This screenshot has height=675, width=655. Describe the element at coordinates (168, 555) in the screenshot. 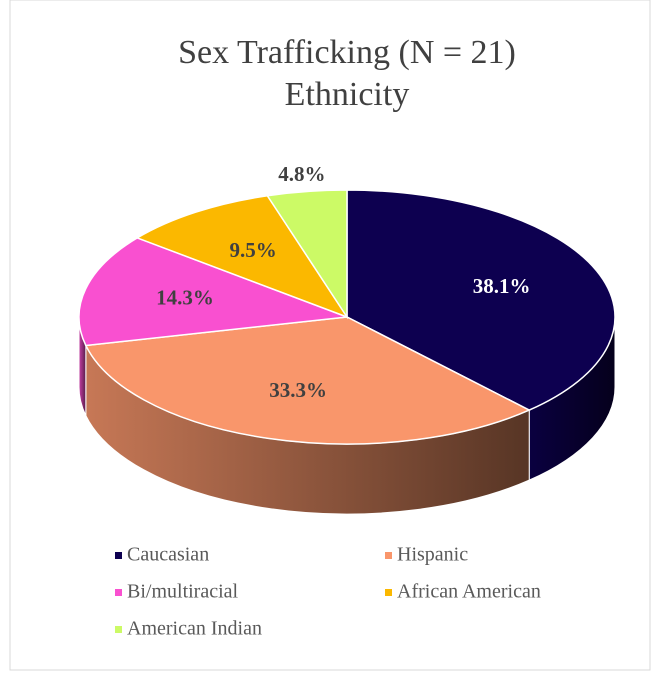

I see `legend-label: Caucasian` at that location.